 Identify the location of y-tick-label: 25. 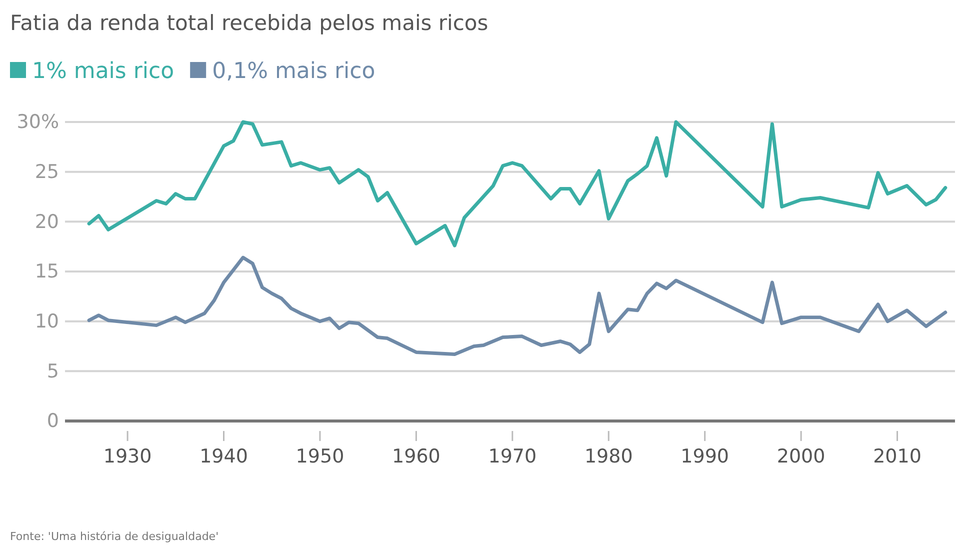
(46, 171).